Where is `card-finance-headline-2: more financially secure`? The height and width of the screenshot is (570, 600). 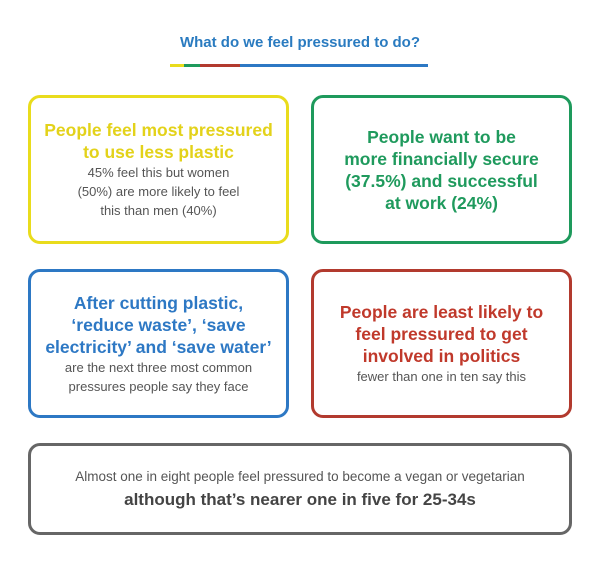
card-finance-headline-2: more financially secure is located at coordinates (441, 158).